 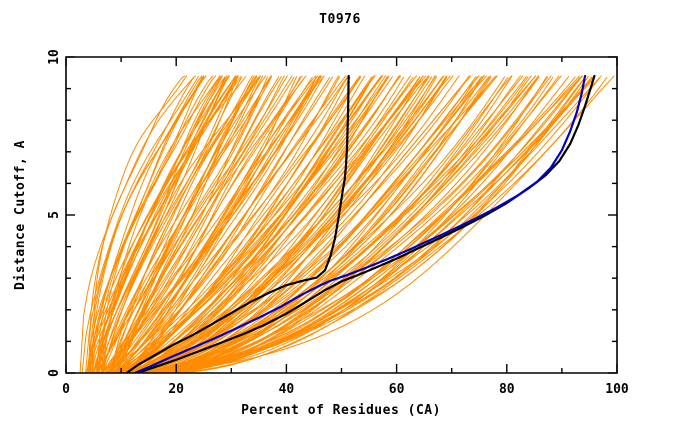 What do you see at coordinates (176, 389) in the screenshot?
I see `x-tick-label: 20` at bounding box center [176, 389].